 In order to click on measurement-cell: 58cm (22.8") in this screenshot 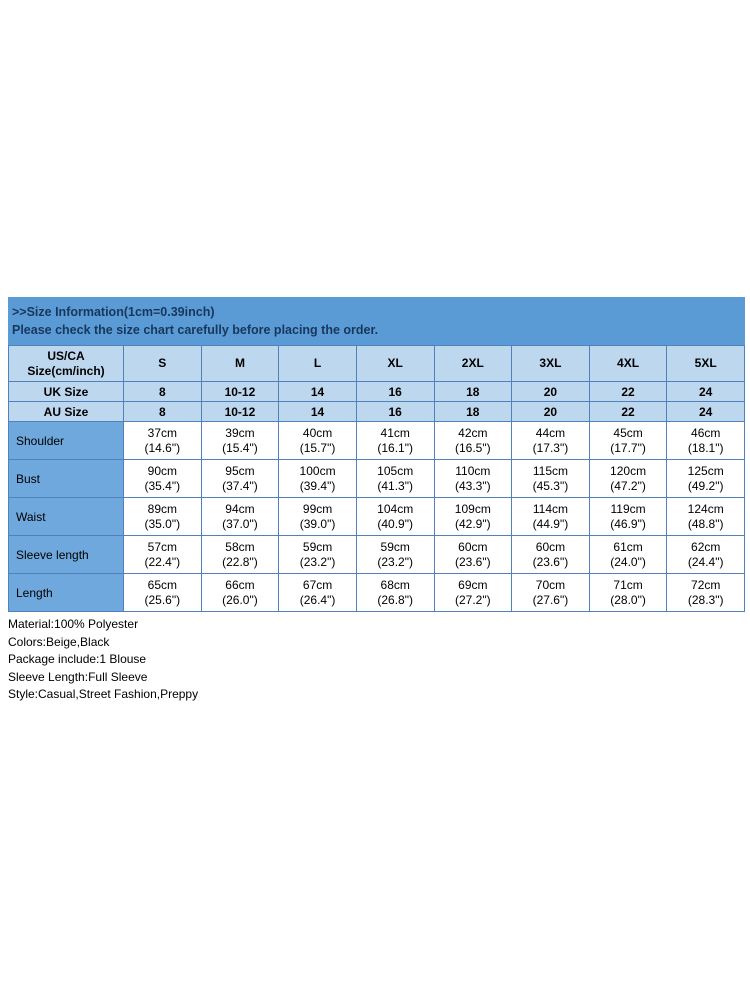, I will do `click(240, 554)`.